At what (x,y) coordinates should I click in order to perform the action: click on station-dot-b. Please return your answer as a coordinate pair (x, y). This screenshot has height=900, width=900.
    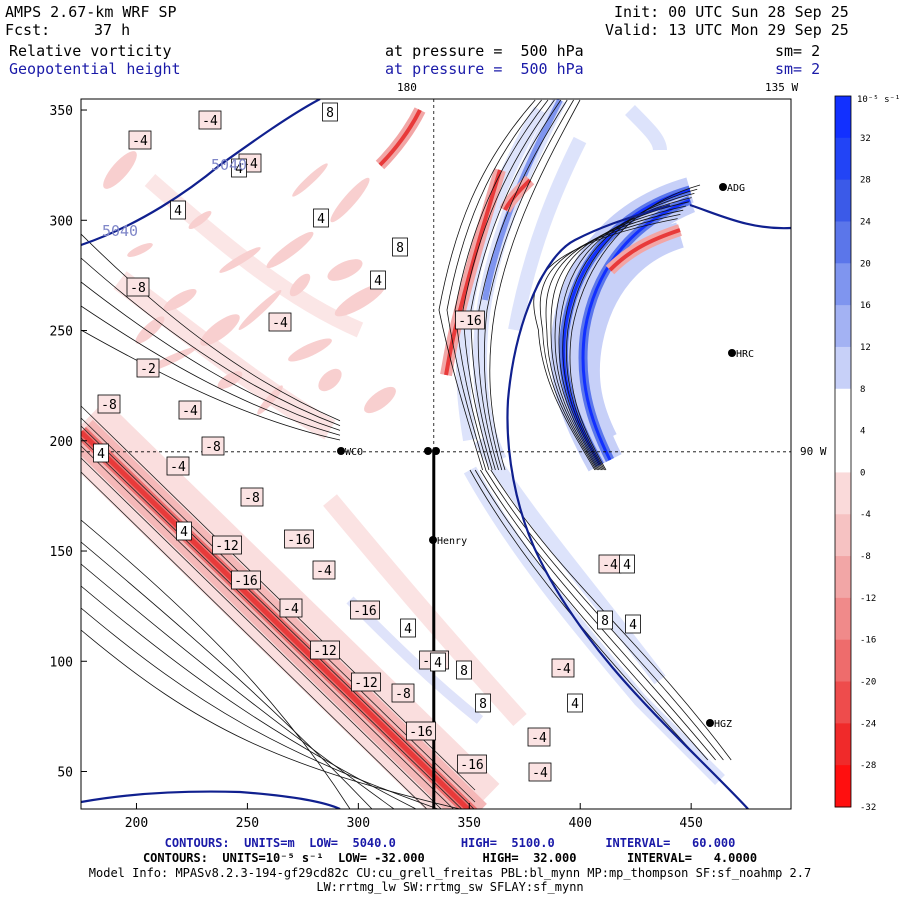
    Looking at the image, I should click on (436, 451).